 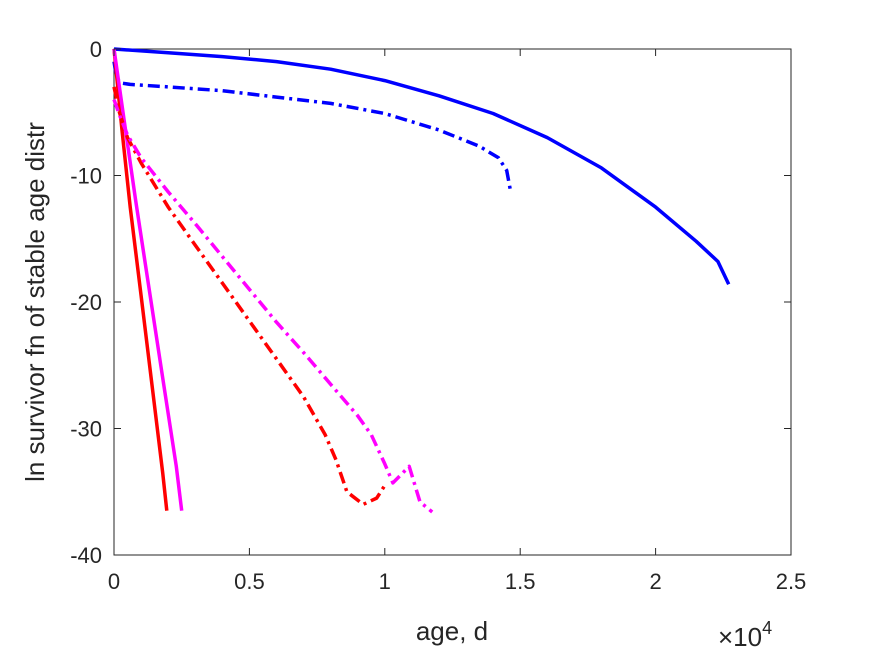 What do you see at coordinates (114, 581) in the screenshot?
I see `x-tick-label: 0` at bounding box center [114, 581].